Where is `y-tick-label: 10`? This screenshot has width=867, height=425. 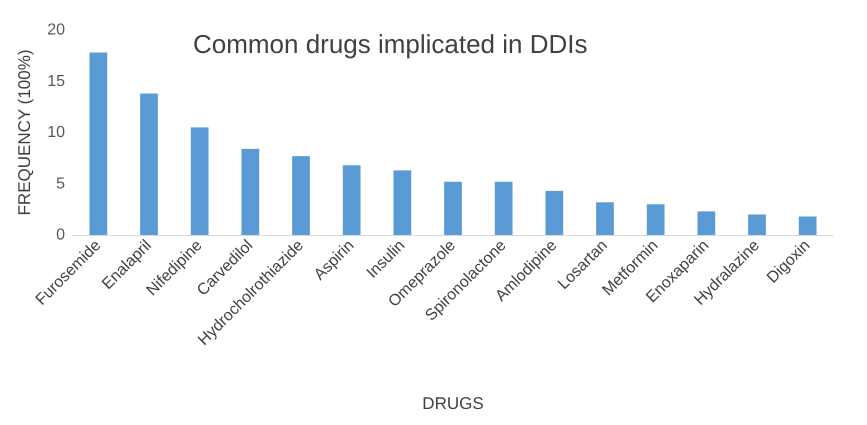
y-tick-label: 10 is located at coordinates (56, 132).